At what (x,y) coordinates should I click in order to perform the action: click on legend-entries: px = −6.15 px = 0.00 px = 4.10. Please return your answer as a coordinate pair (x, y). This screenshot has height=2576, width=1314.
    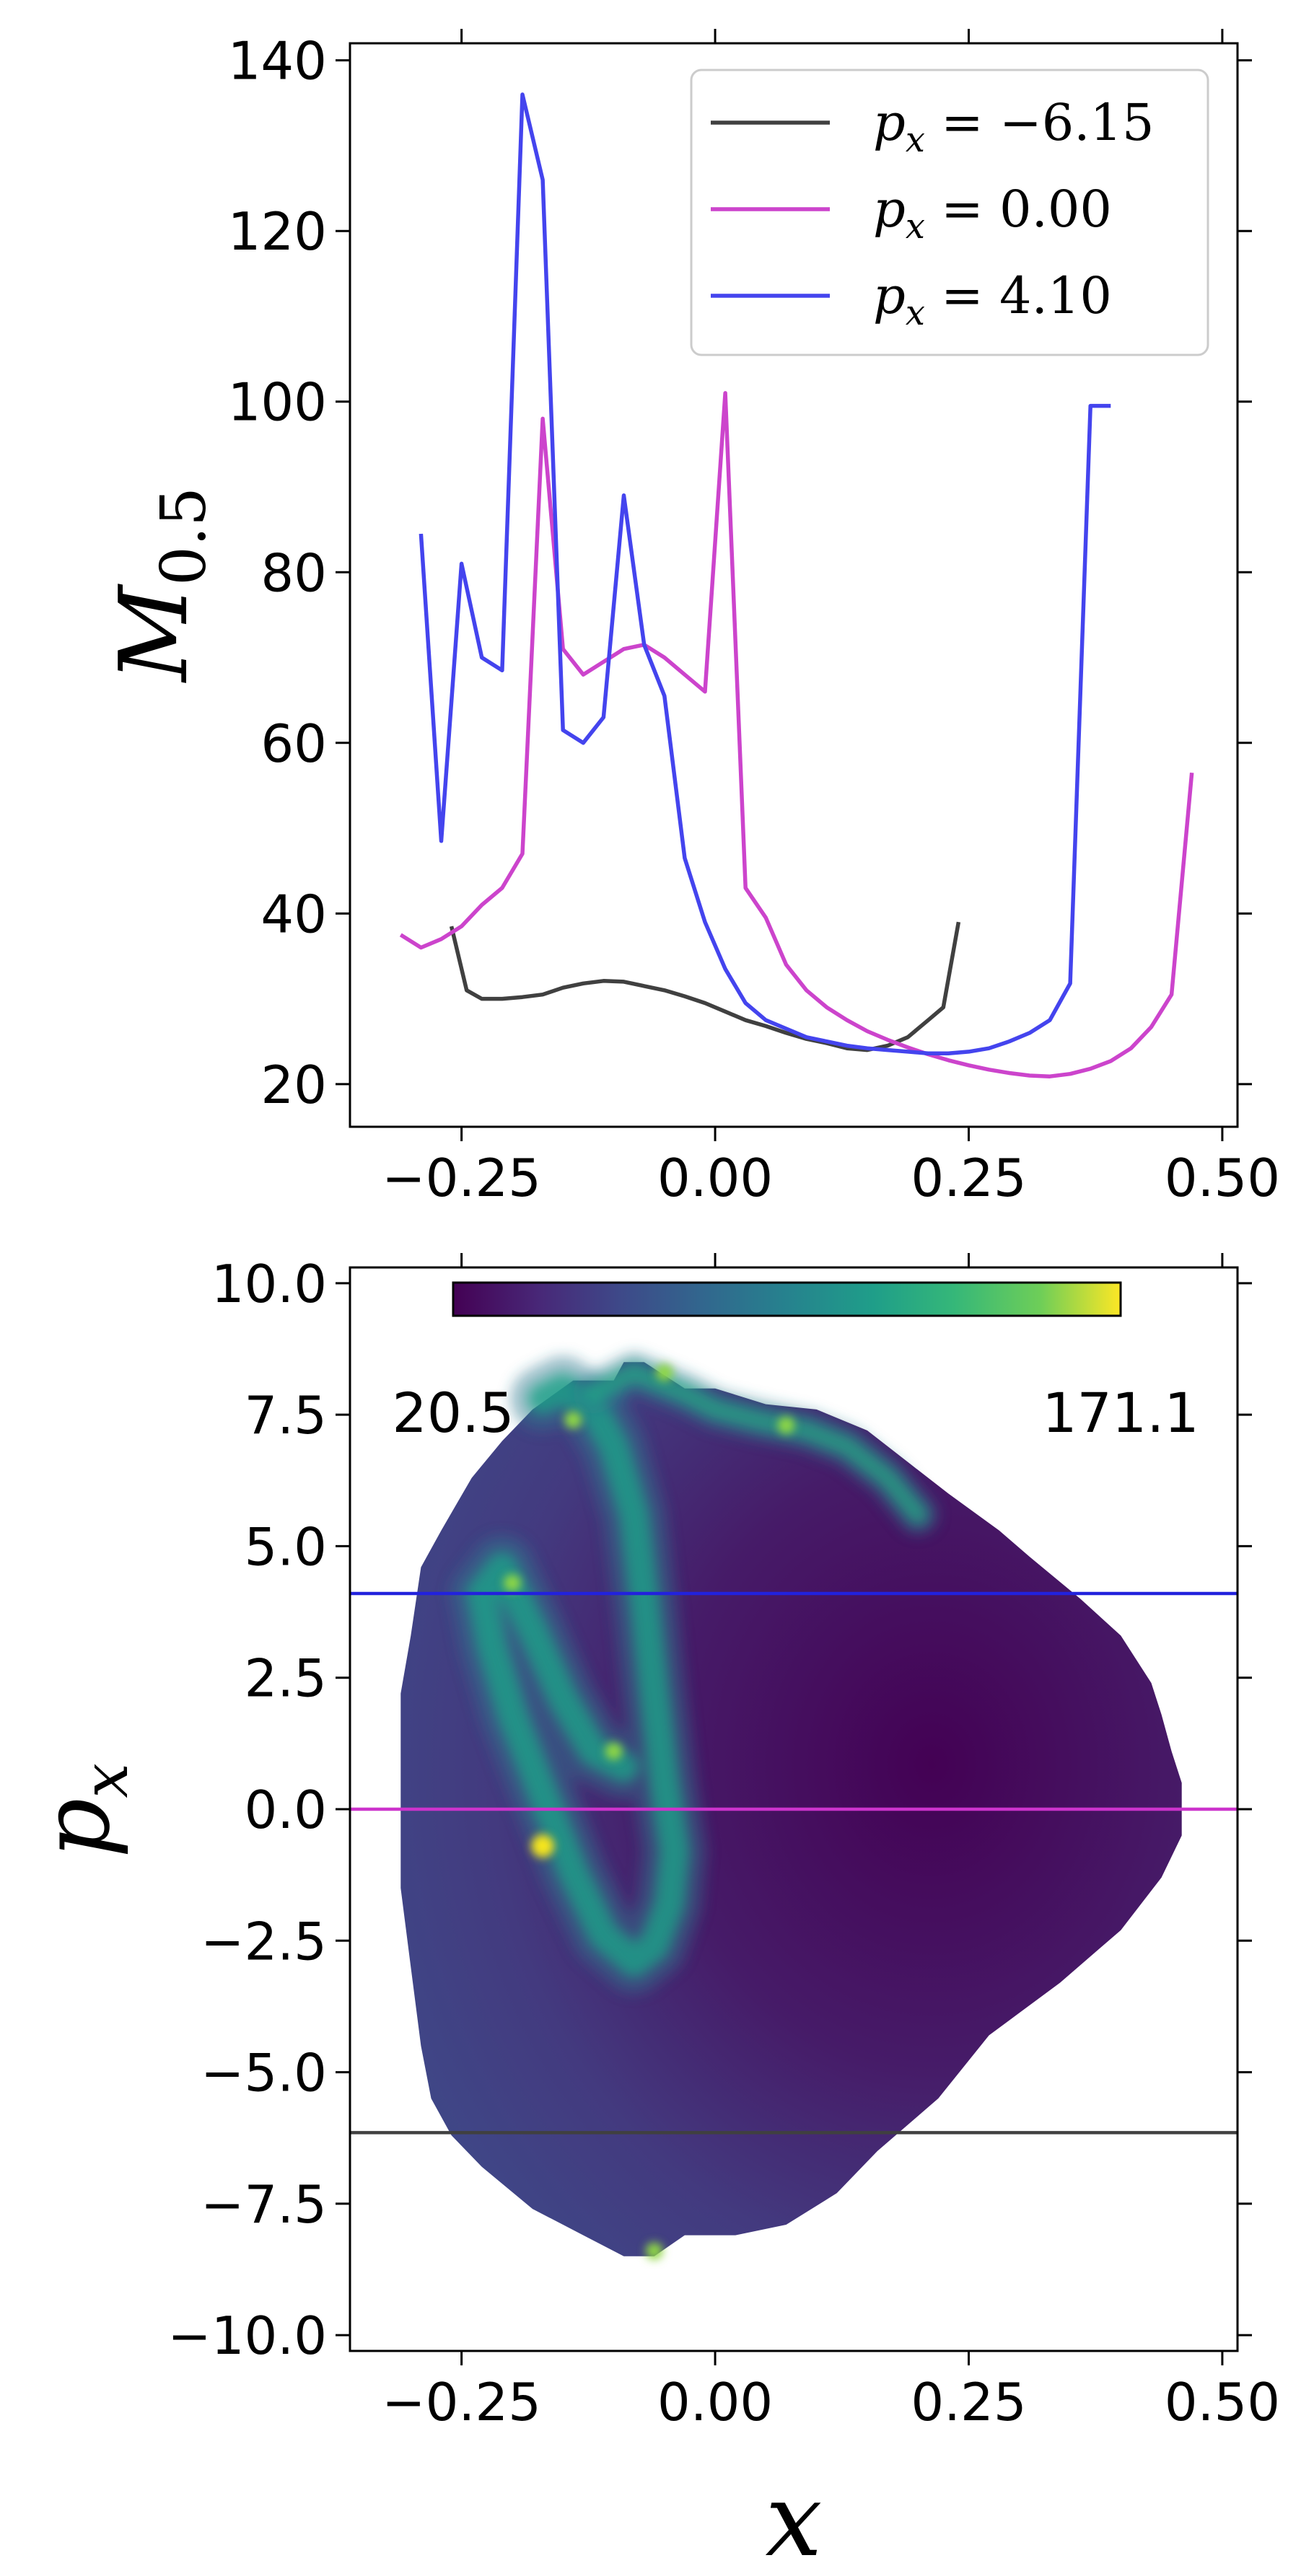
    Looking at the image, I should click on (933, 213).